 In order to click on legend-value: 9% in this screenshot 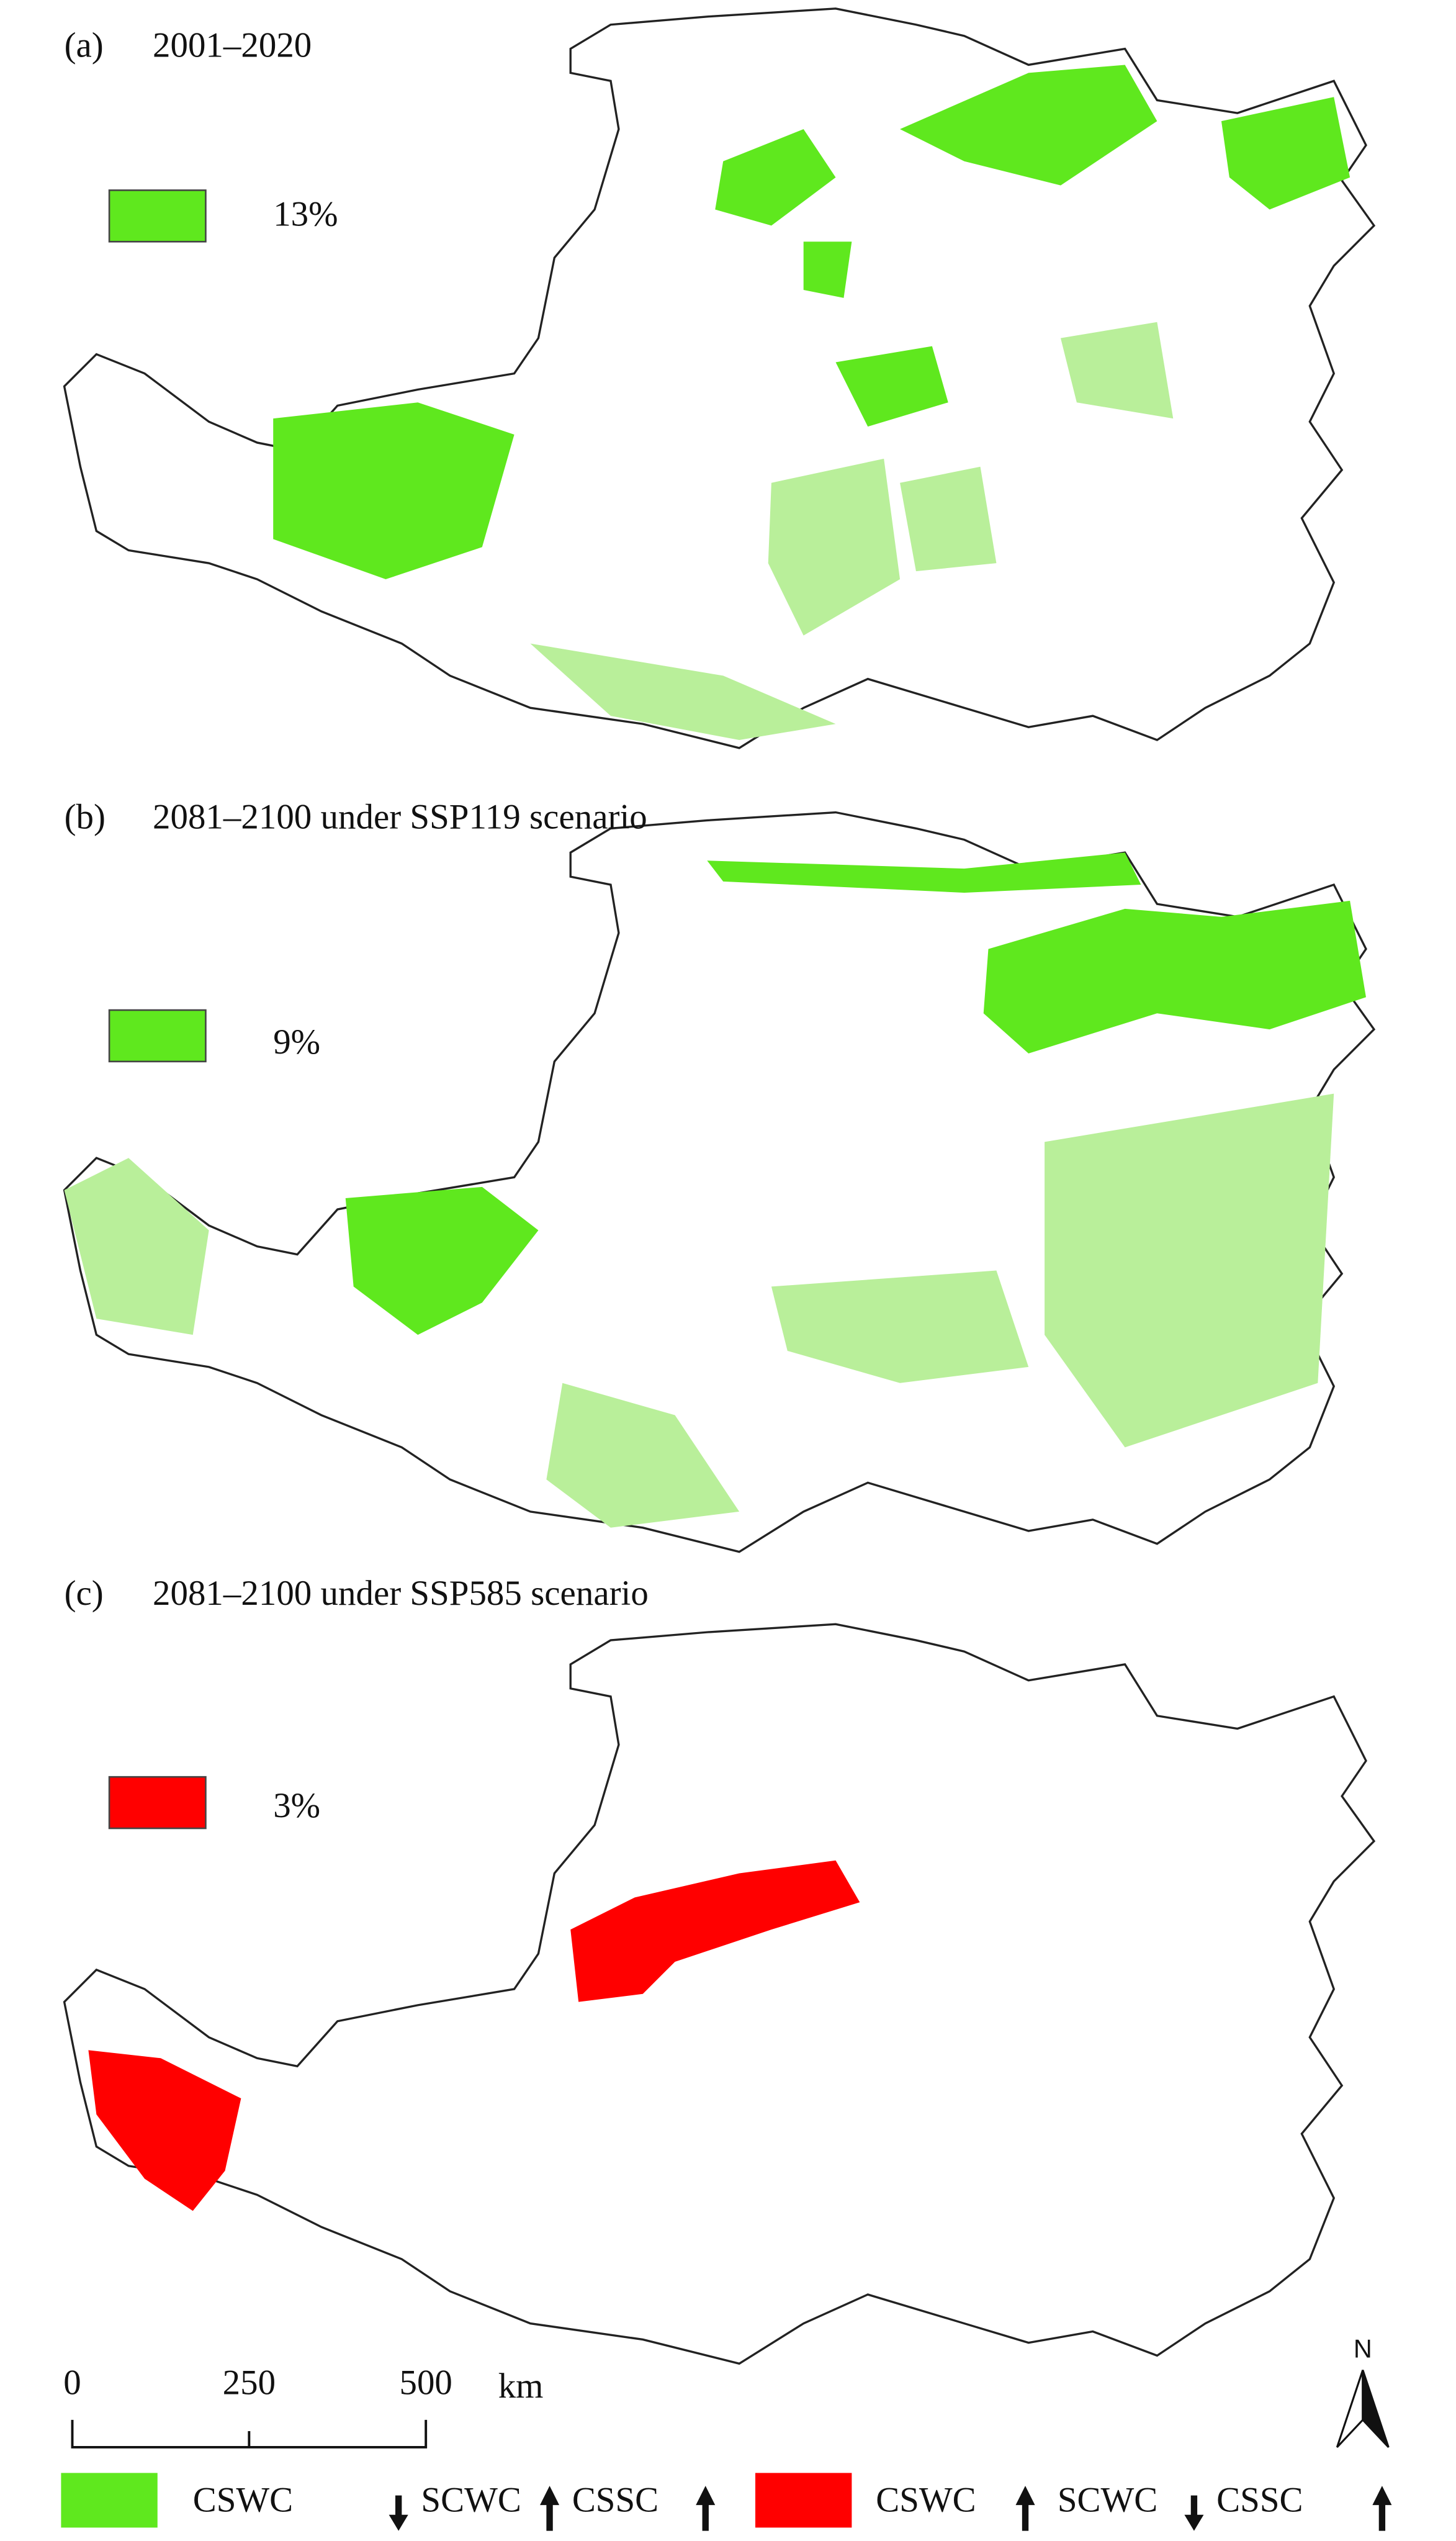, I will do `click(296, 1042)`.